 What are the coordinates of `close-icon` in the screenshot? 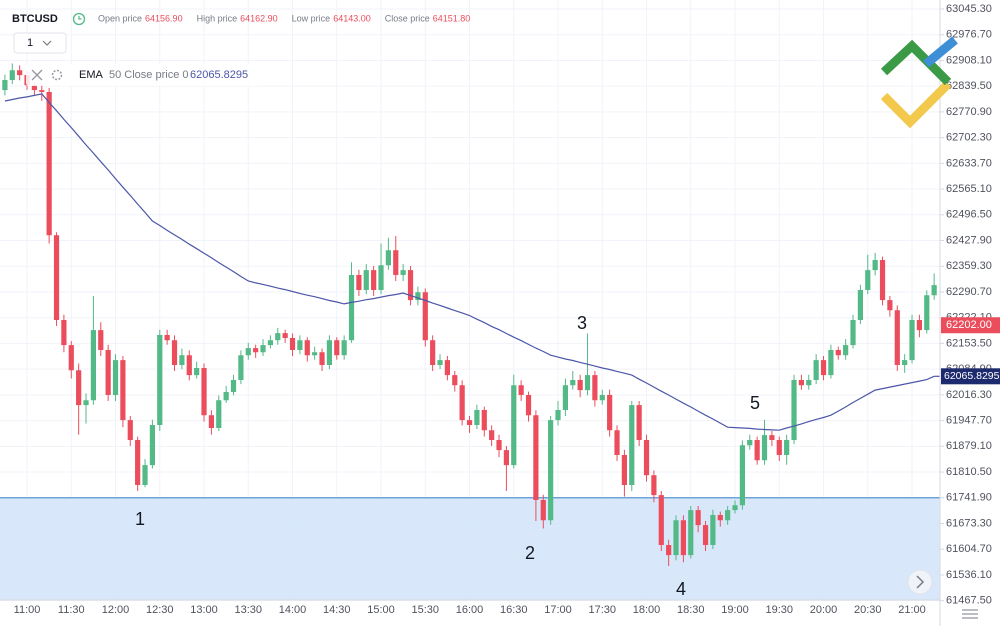 It's located at (37, 75).